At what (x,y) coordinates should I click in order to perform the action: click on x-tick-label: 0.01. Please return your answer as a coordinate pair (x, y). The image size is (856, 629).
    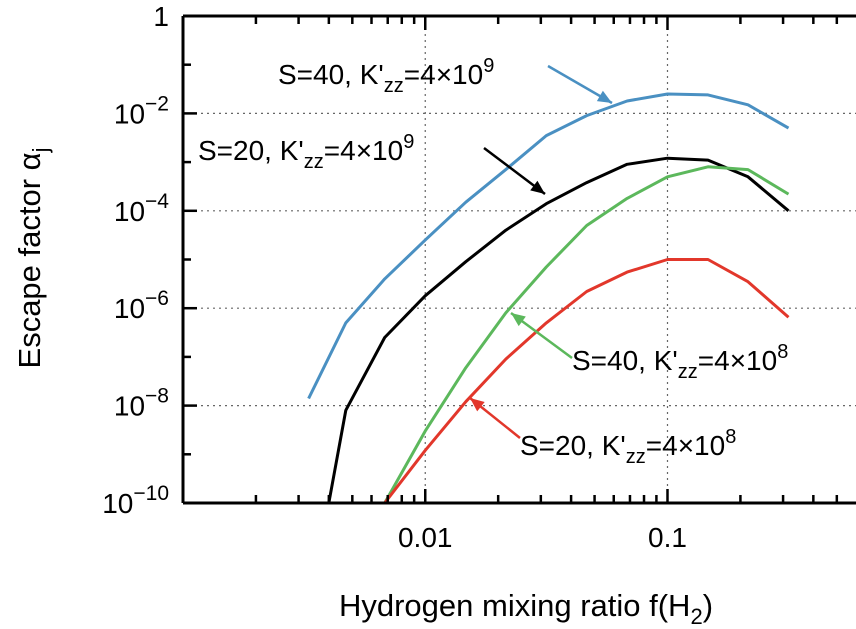
    Looking at the image, I should click on (425, 537).